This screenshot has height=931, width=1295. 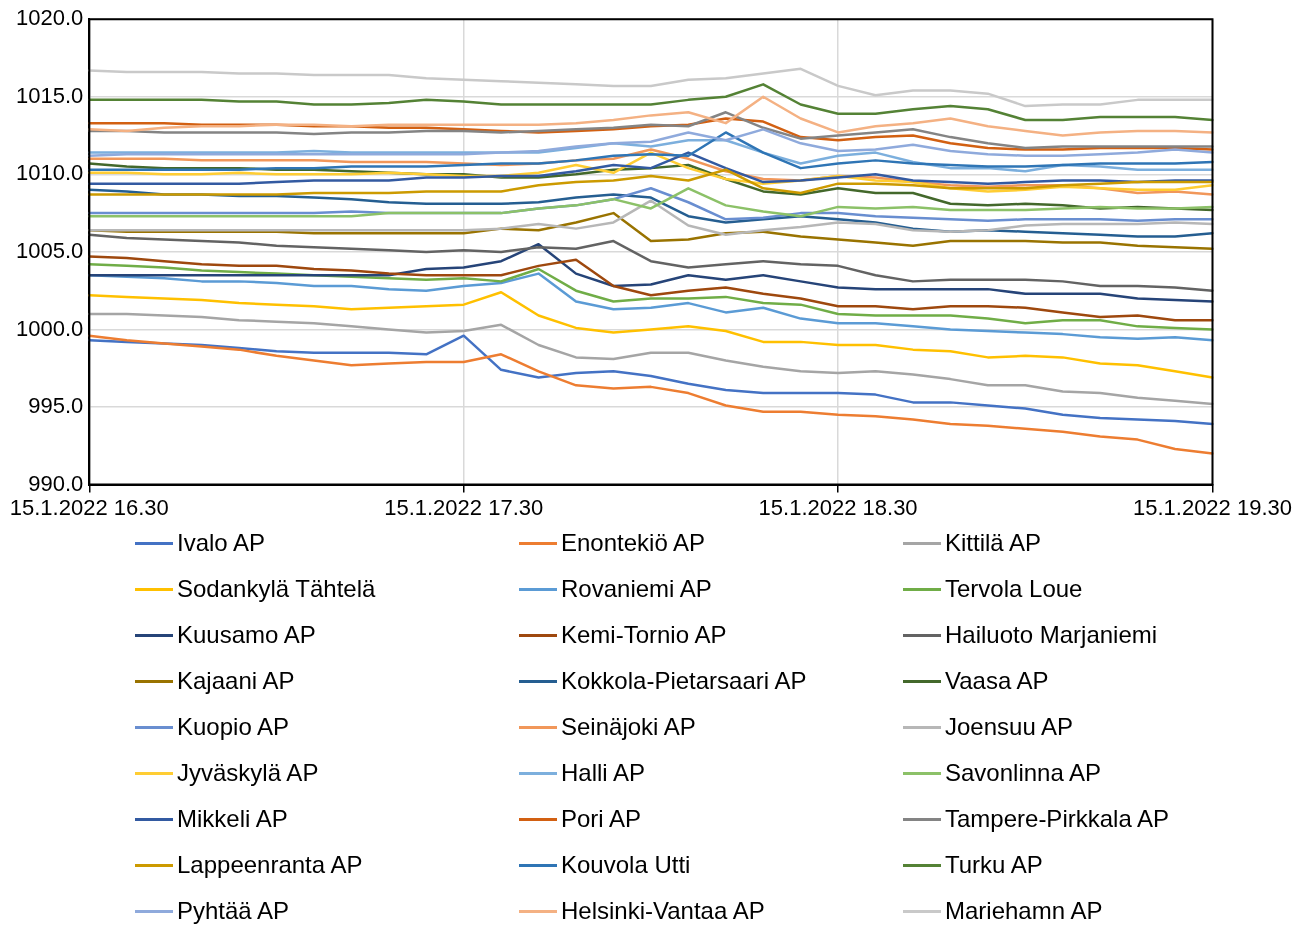 What do you see at coordinates (49, 328) in the screenshot?
I see `y-tick-label: 1000.0` at bounding box center [49, 328].